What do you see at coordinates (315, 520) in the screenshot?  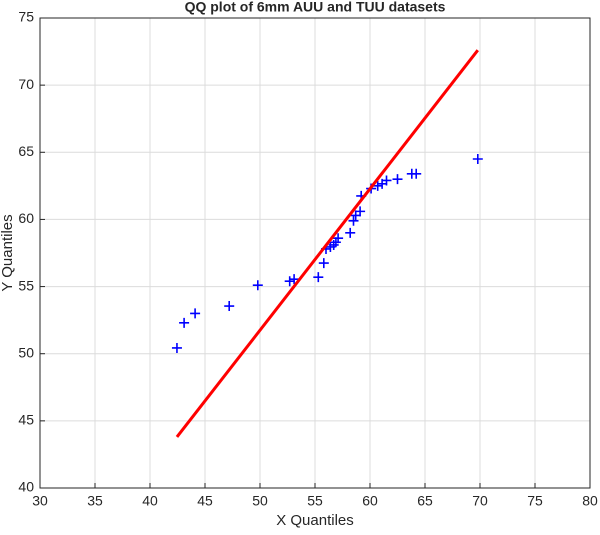 I see `x-axis-label: X Quantiles` at bounding box center [315, 520].